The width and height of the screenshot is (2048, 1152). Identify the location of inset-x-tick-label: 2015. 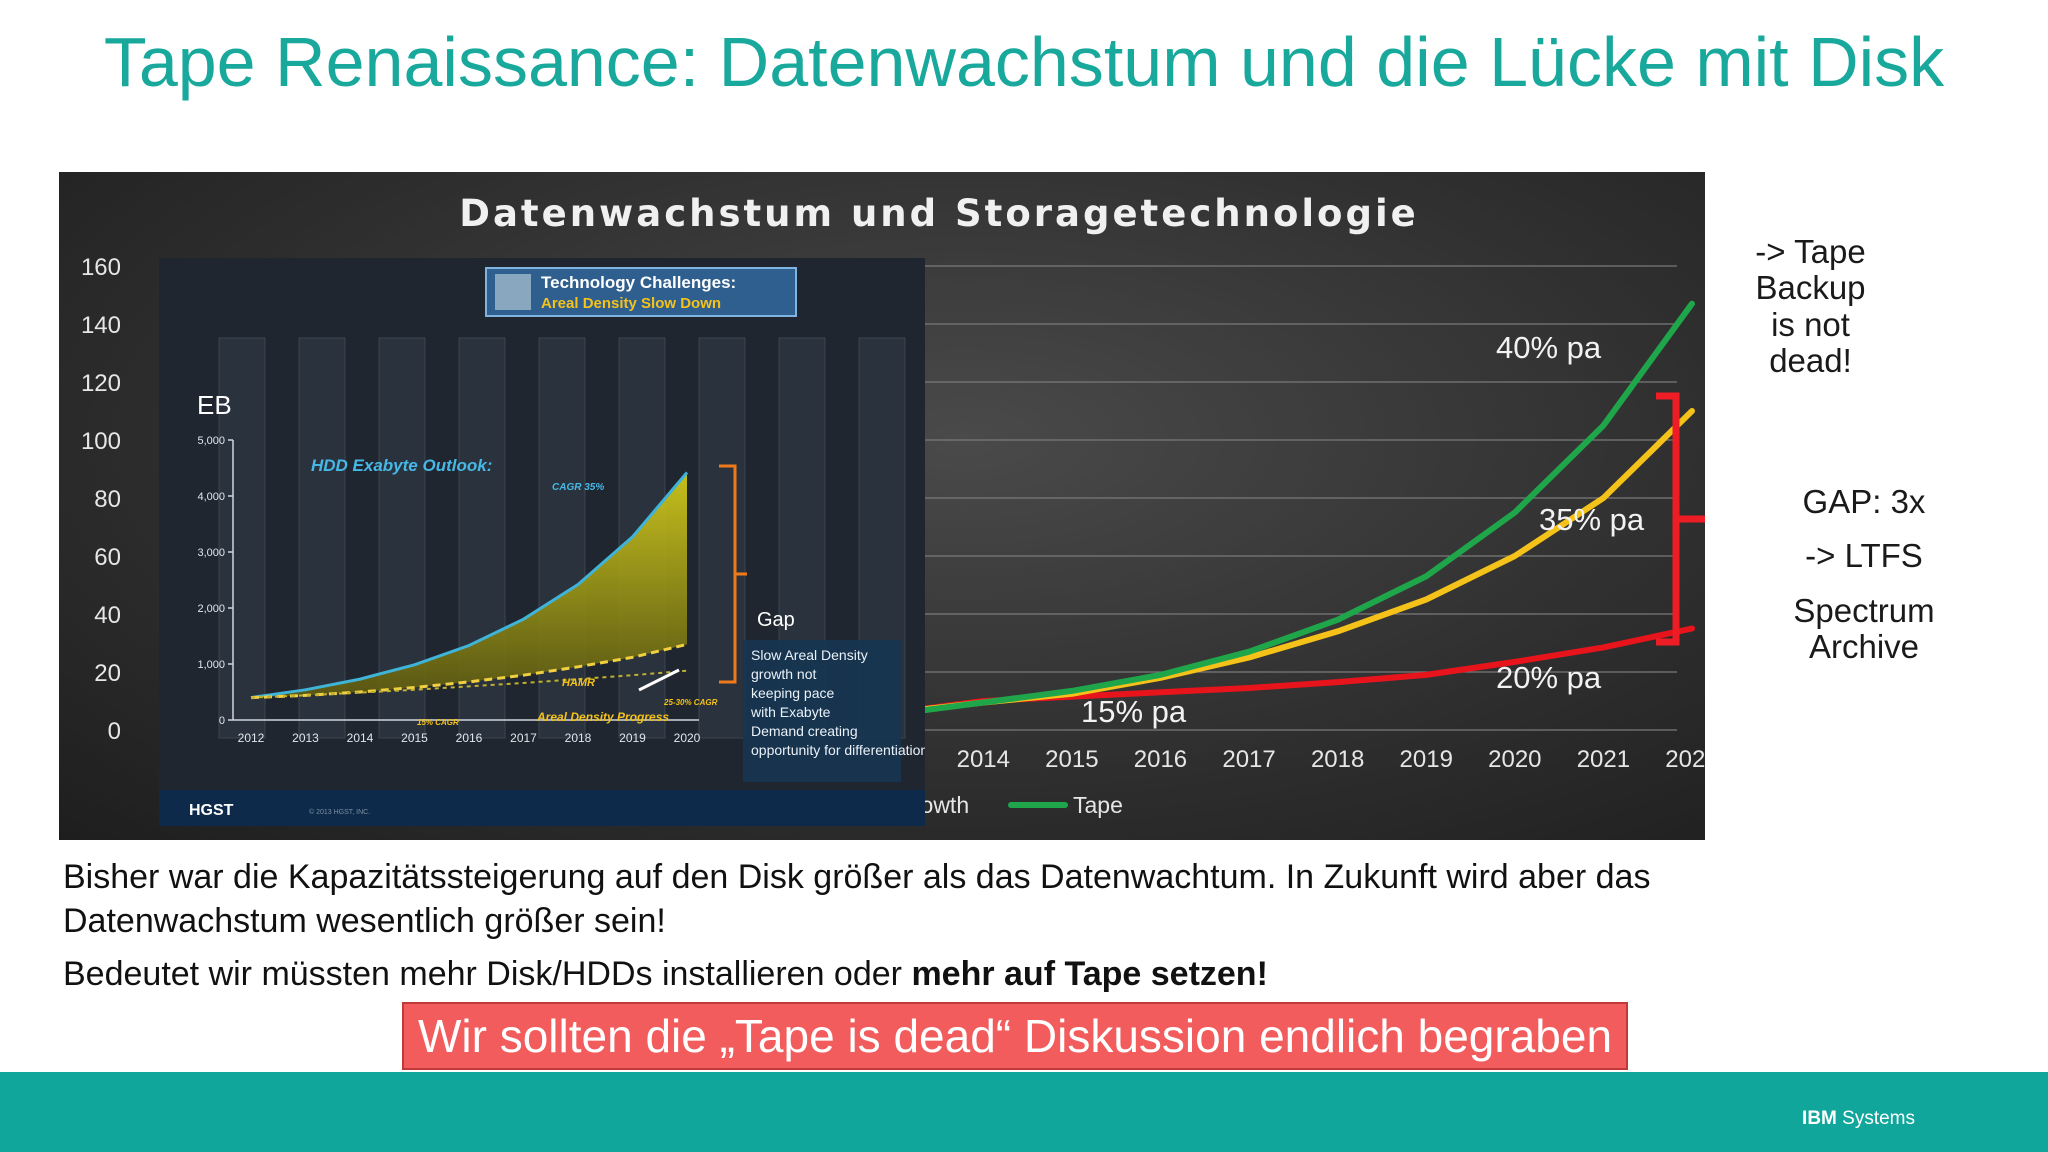
(414, 738).